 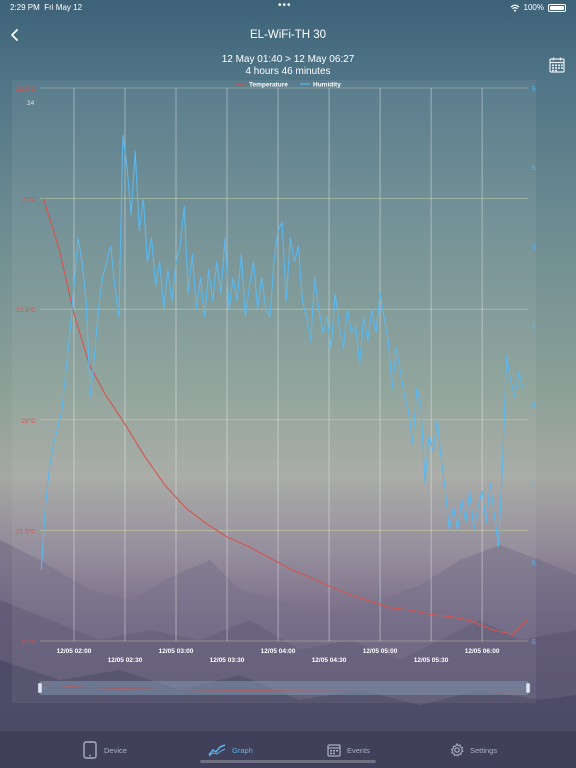 I want to click on tab-label: Events, so click(x=358, y=750).